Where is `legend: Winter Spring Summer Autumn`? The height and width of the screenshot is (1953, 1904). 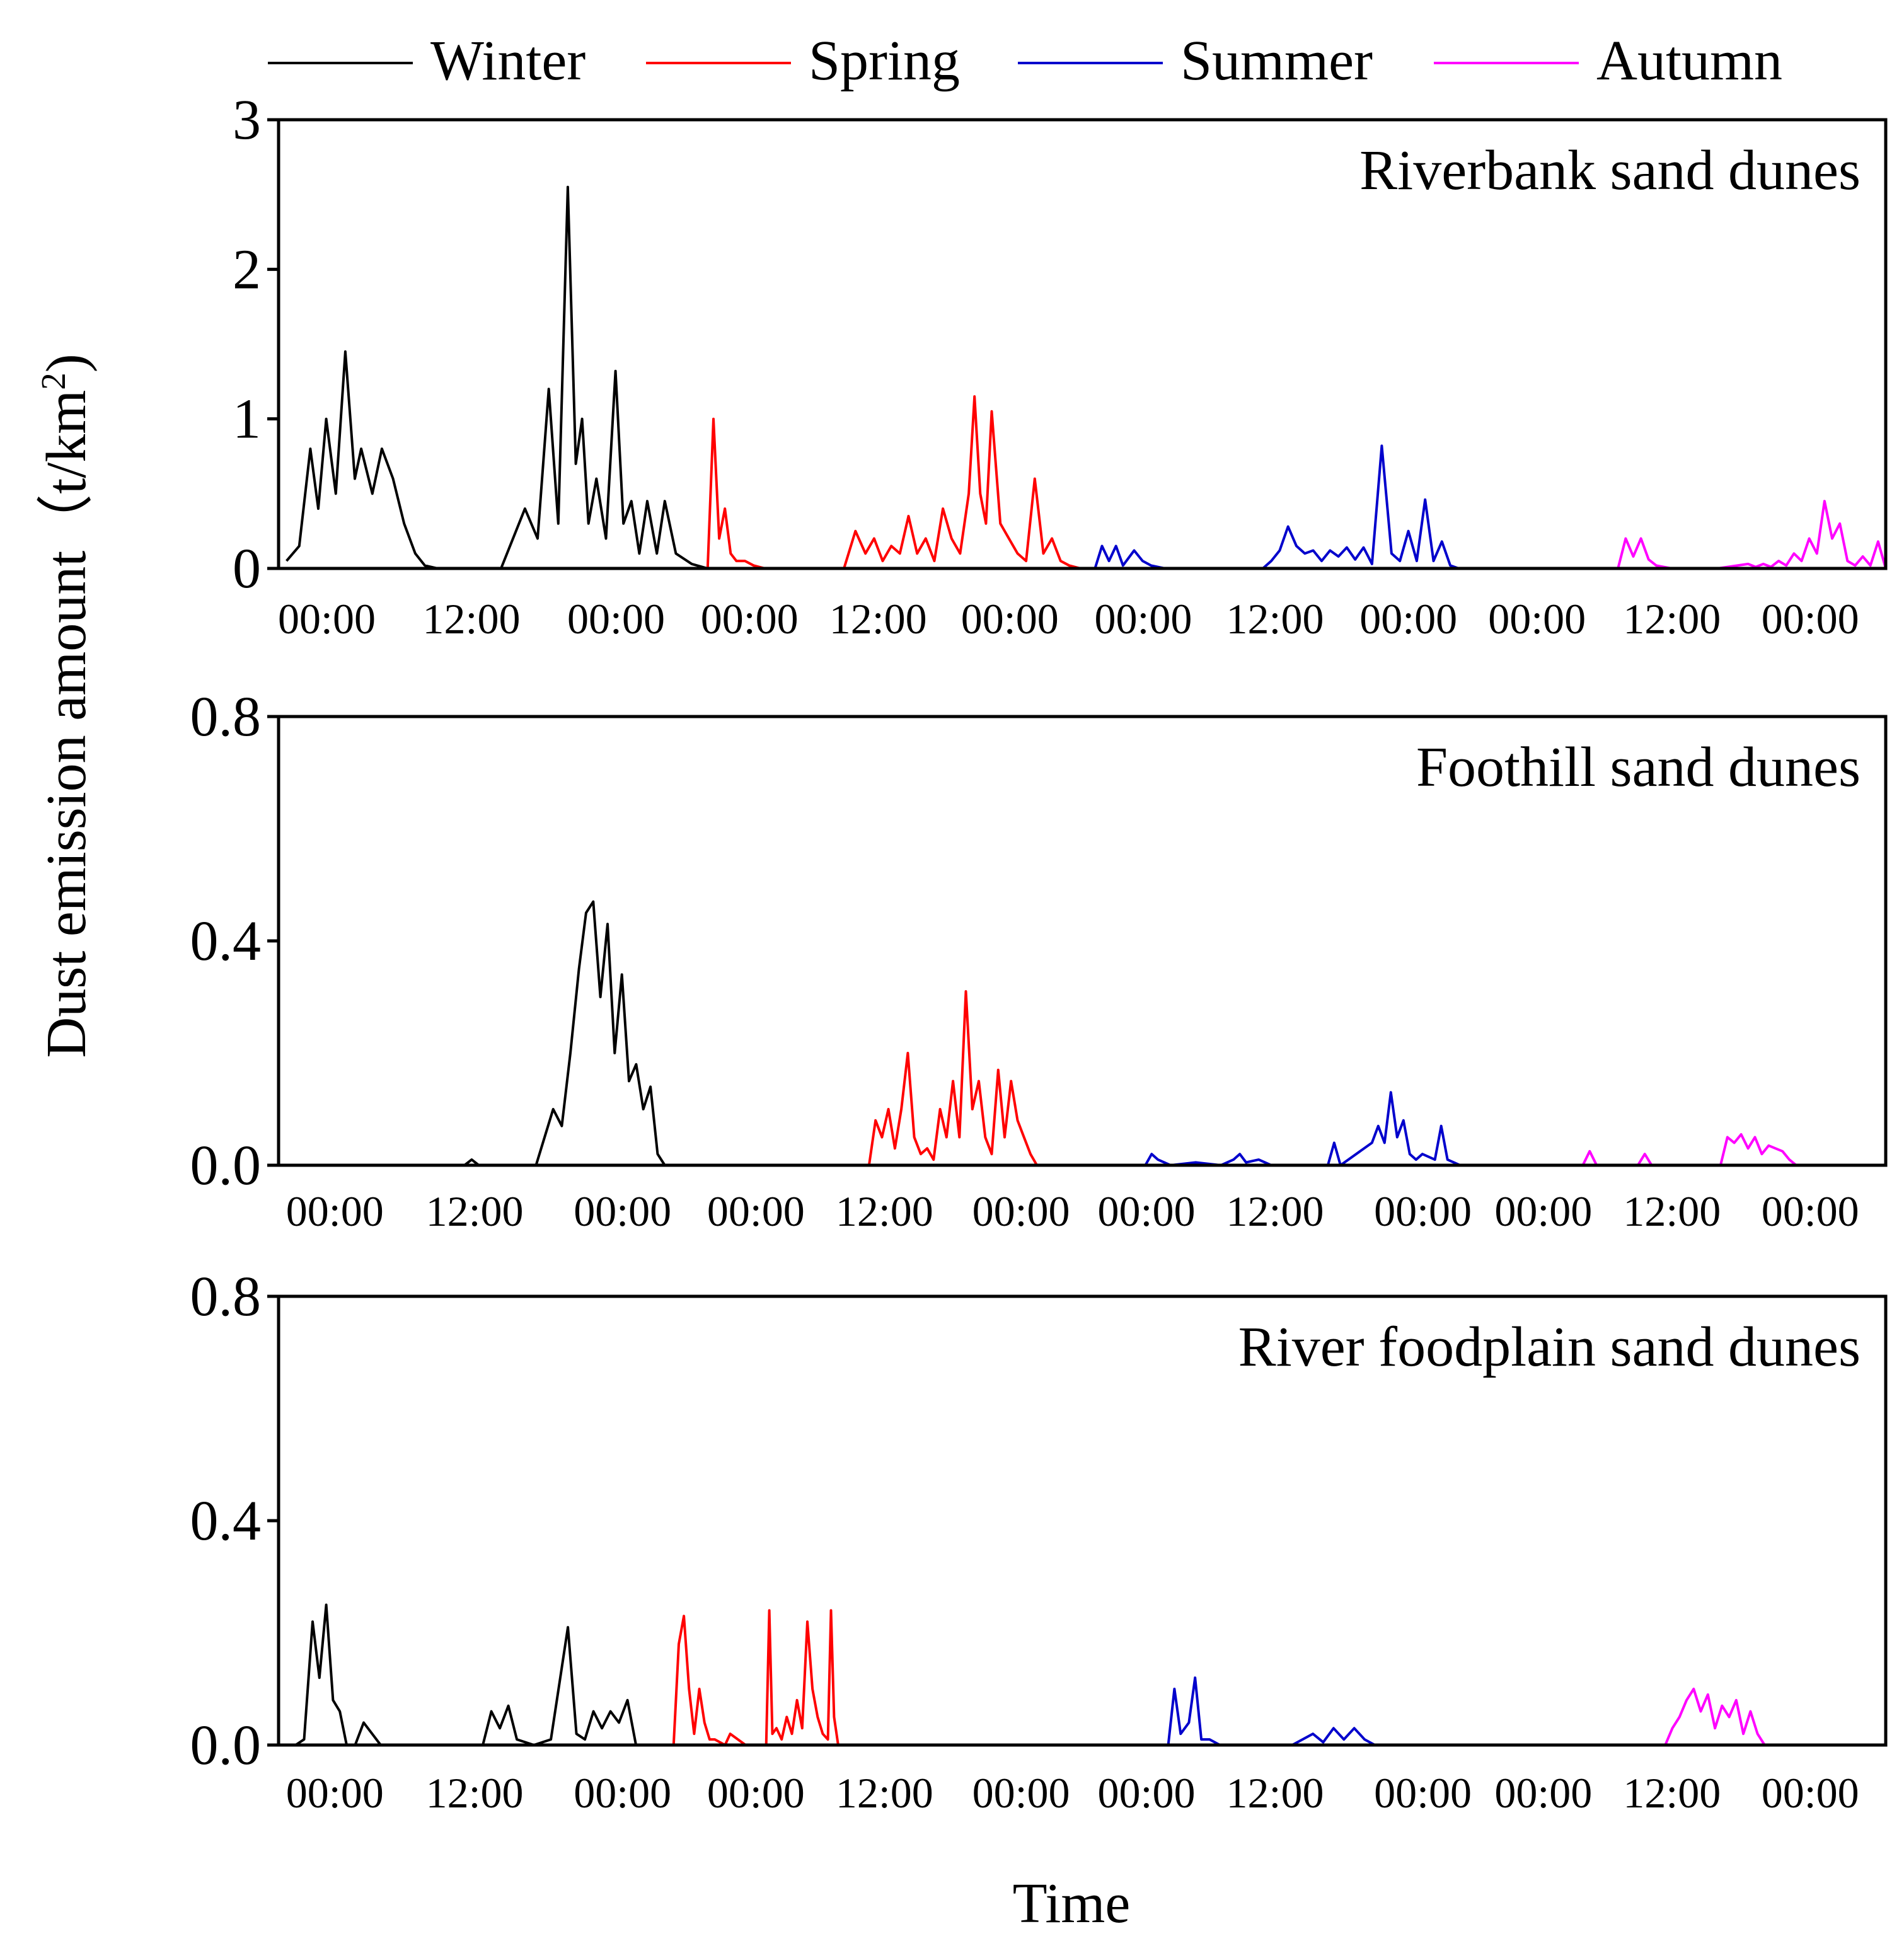
legend: Winter Spring Summer Autumn is located at coordinates (1025, 61).